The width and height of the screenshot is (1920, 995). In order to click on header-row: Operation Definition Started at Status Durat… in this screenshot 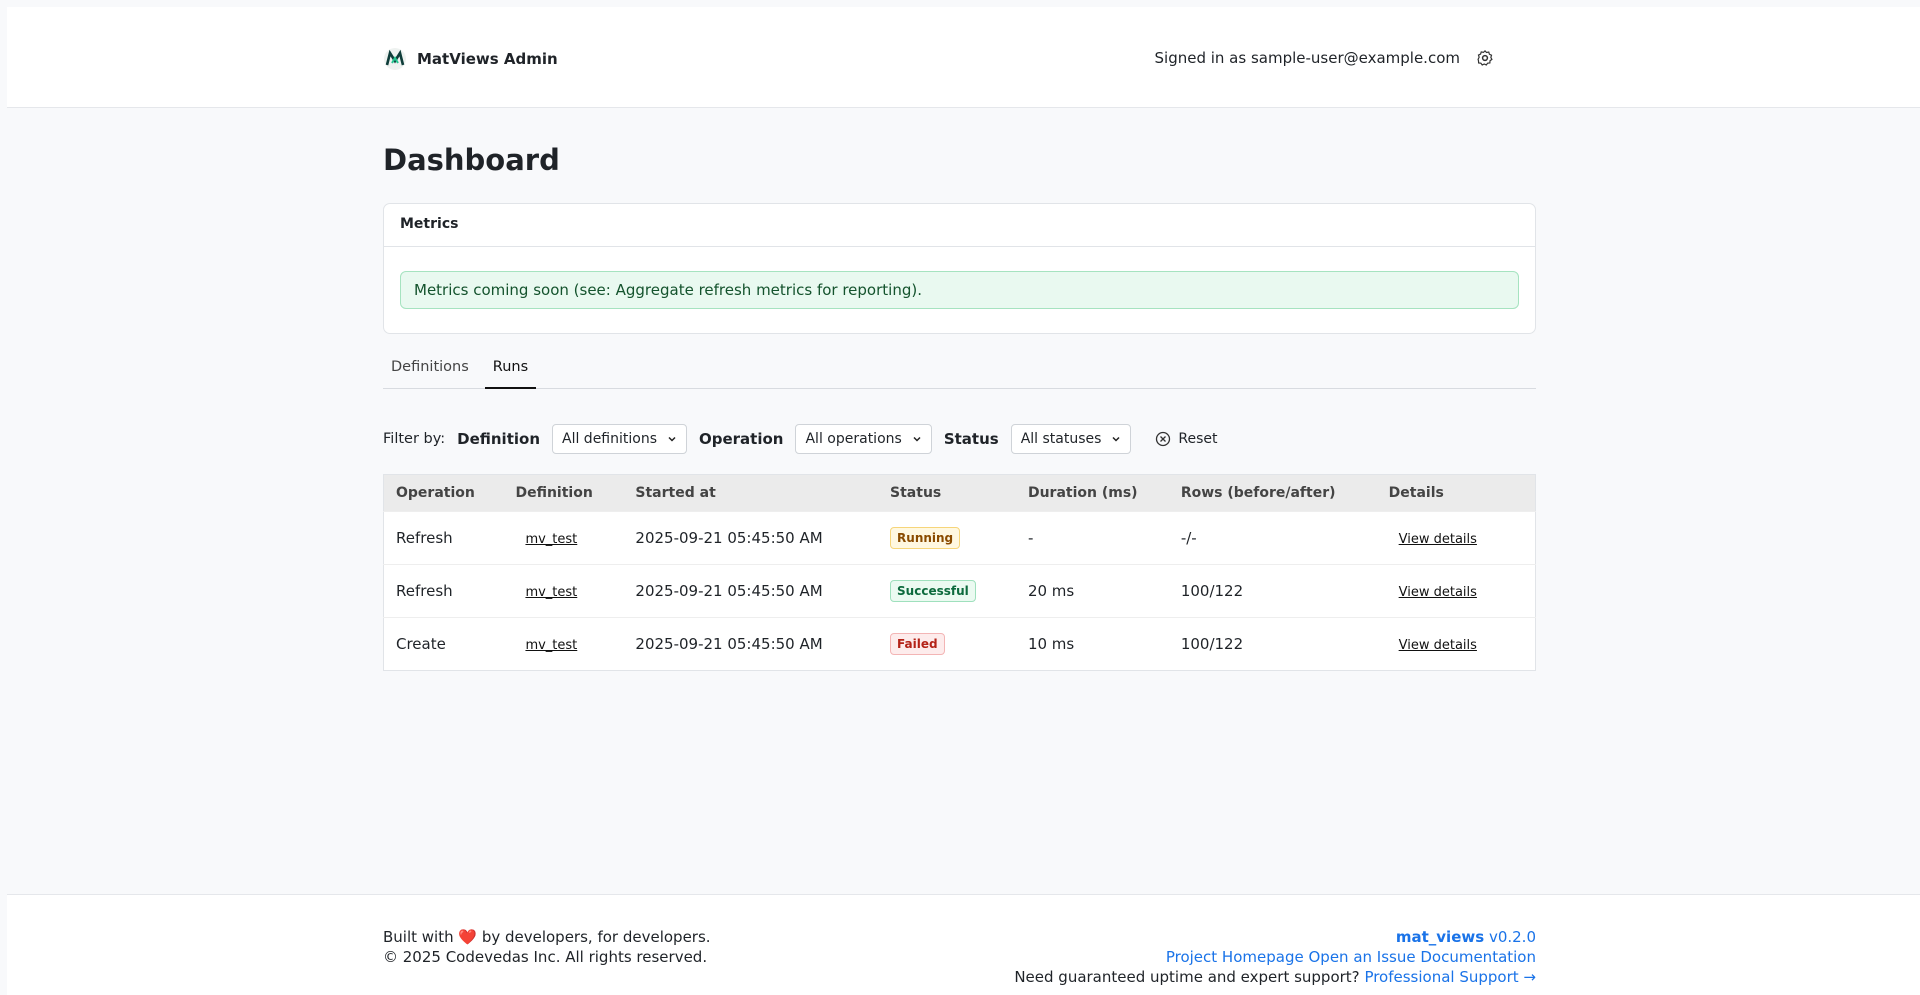, I will do `click(959, 493)`.